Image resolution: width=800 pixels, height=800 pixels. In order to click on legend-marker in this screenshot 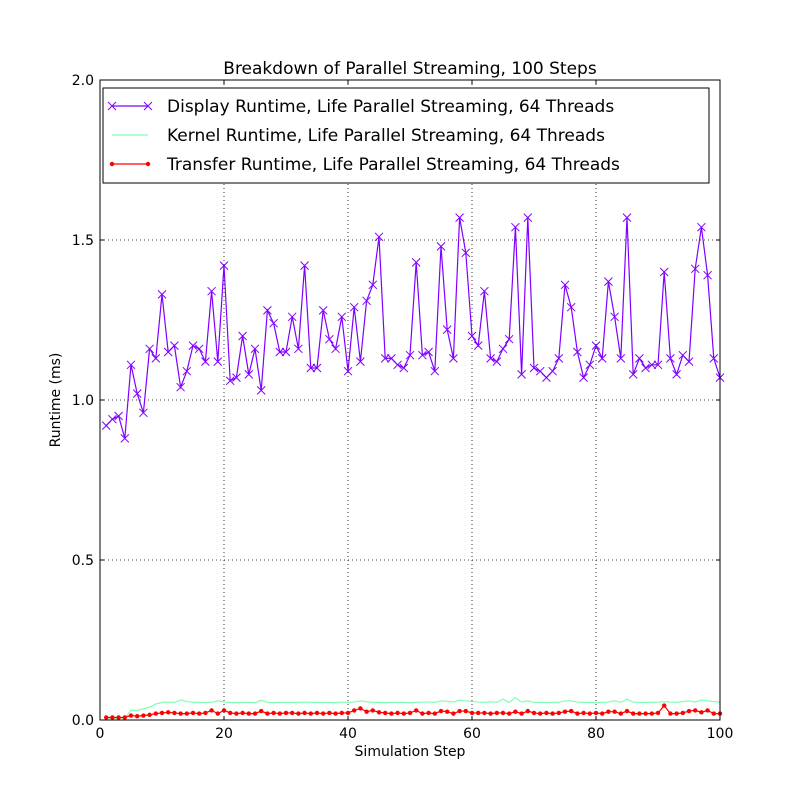, I will do `click(148, 106)`.